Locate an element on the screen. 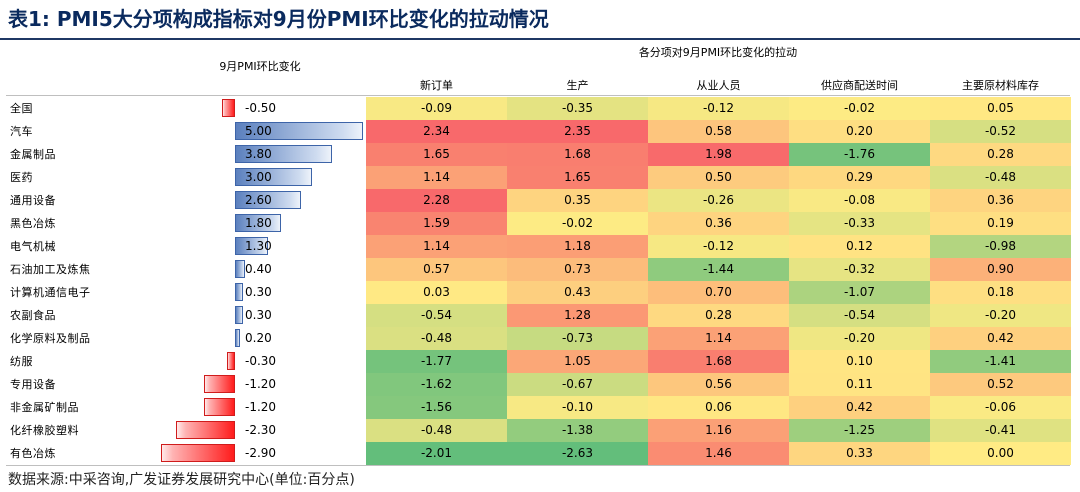  column-header-new-orders: 新订单 is located at coordinates (436, 85).